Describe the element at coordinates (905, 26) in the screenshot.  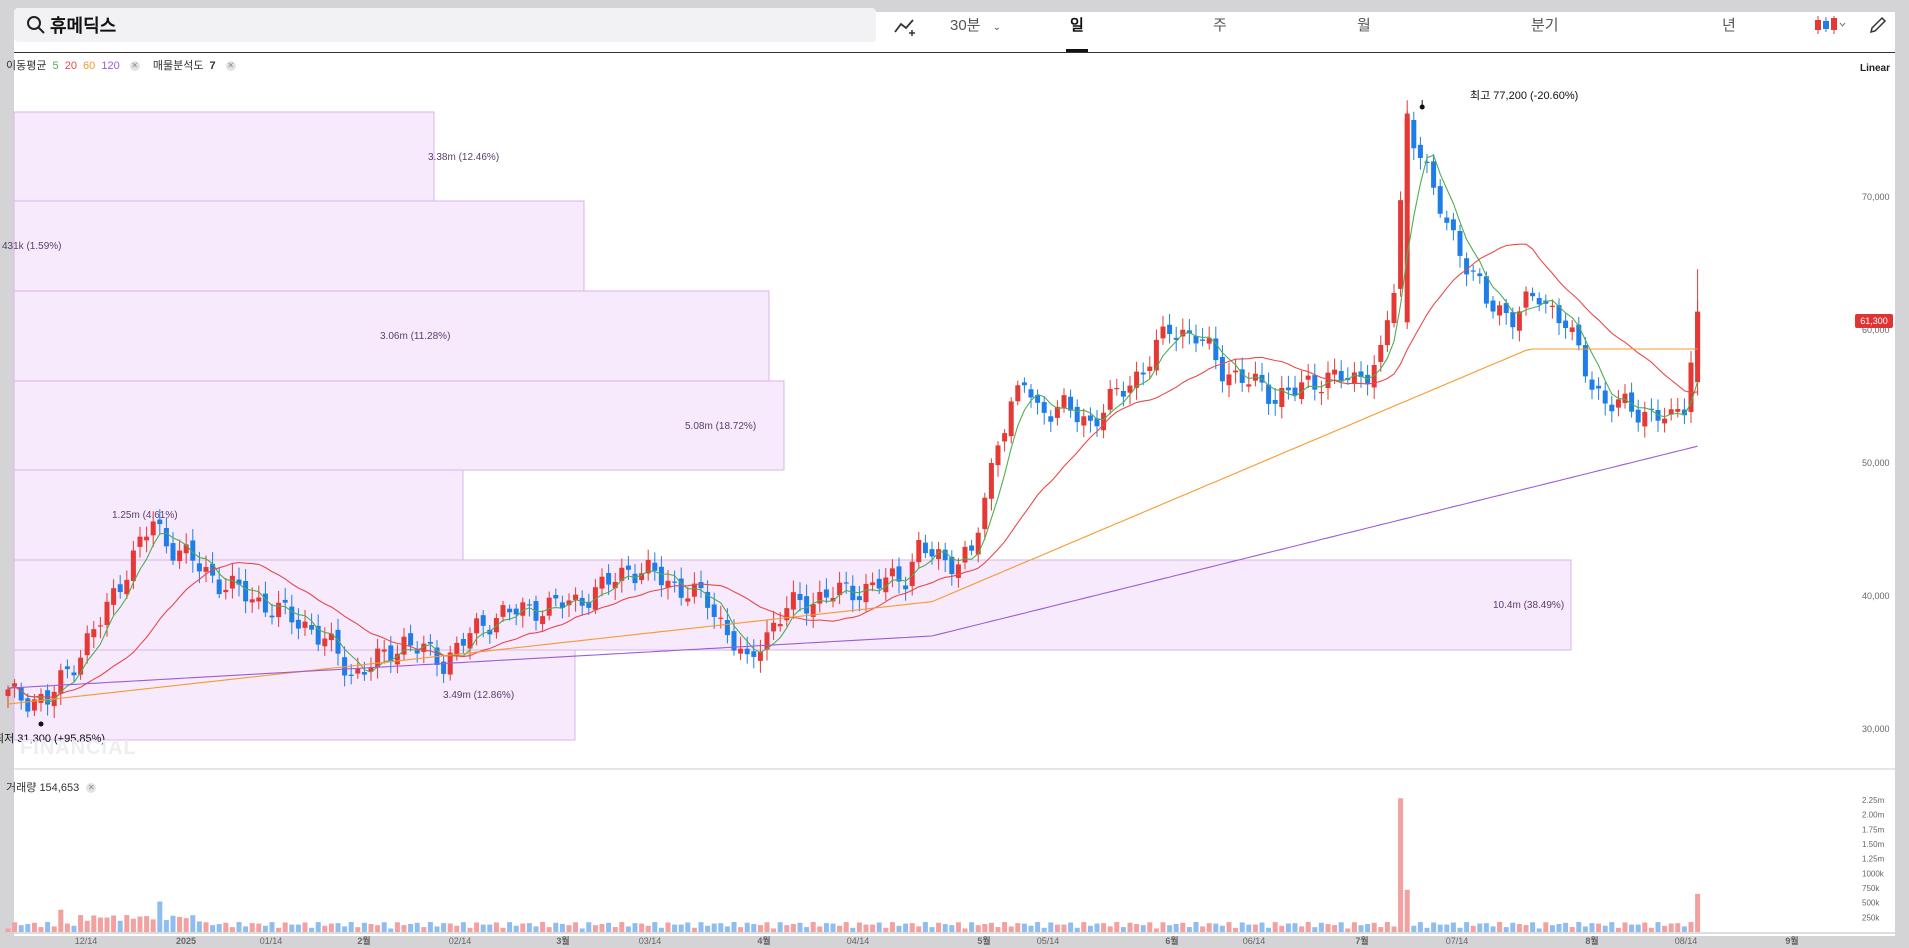
I see `line-drawing-tool-icon` at that location.